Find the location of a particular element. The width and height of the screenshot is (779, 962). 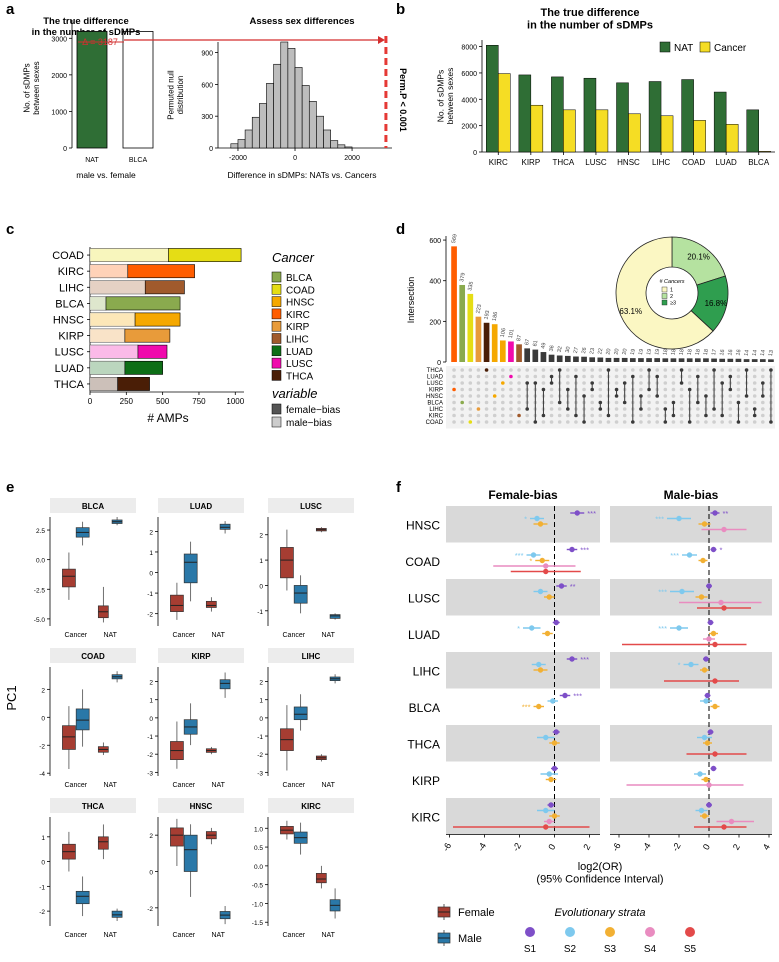

set-label-lihc: LIHC is located at coordinates (436, 410).